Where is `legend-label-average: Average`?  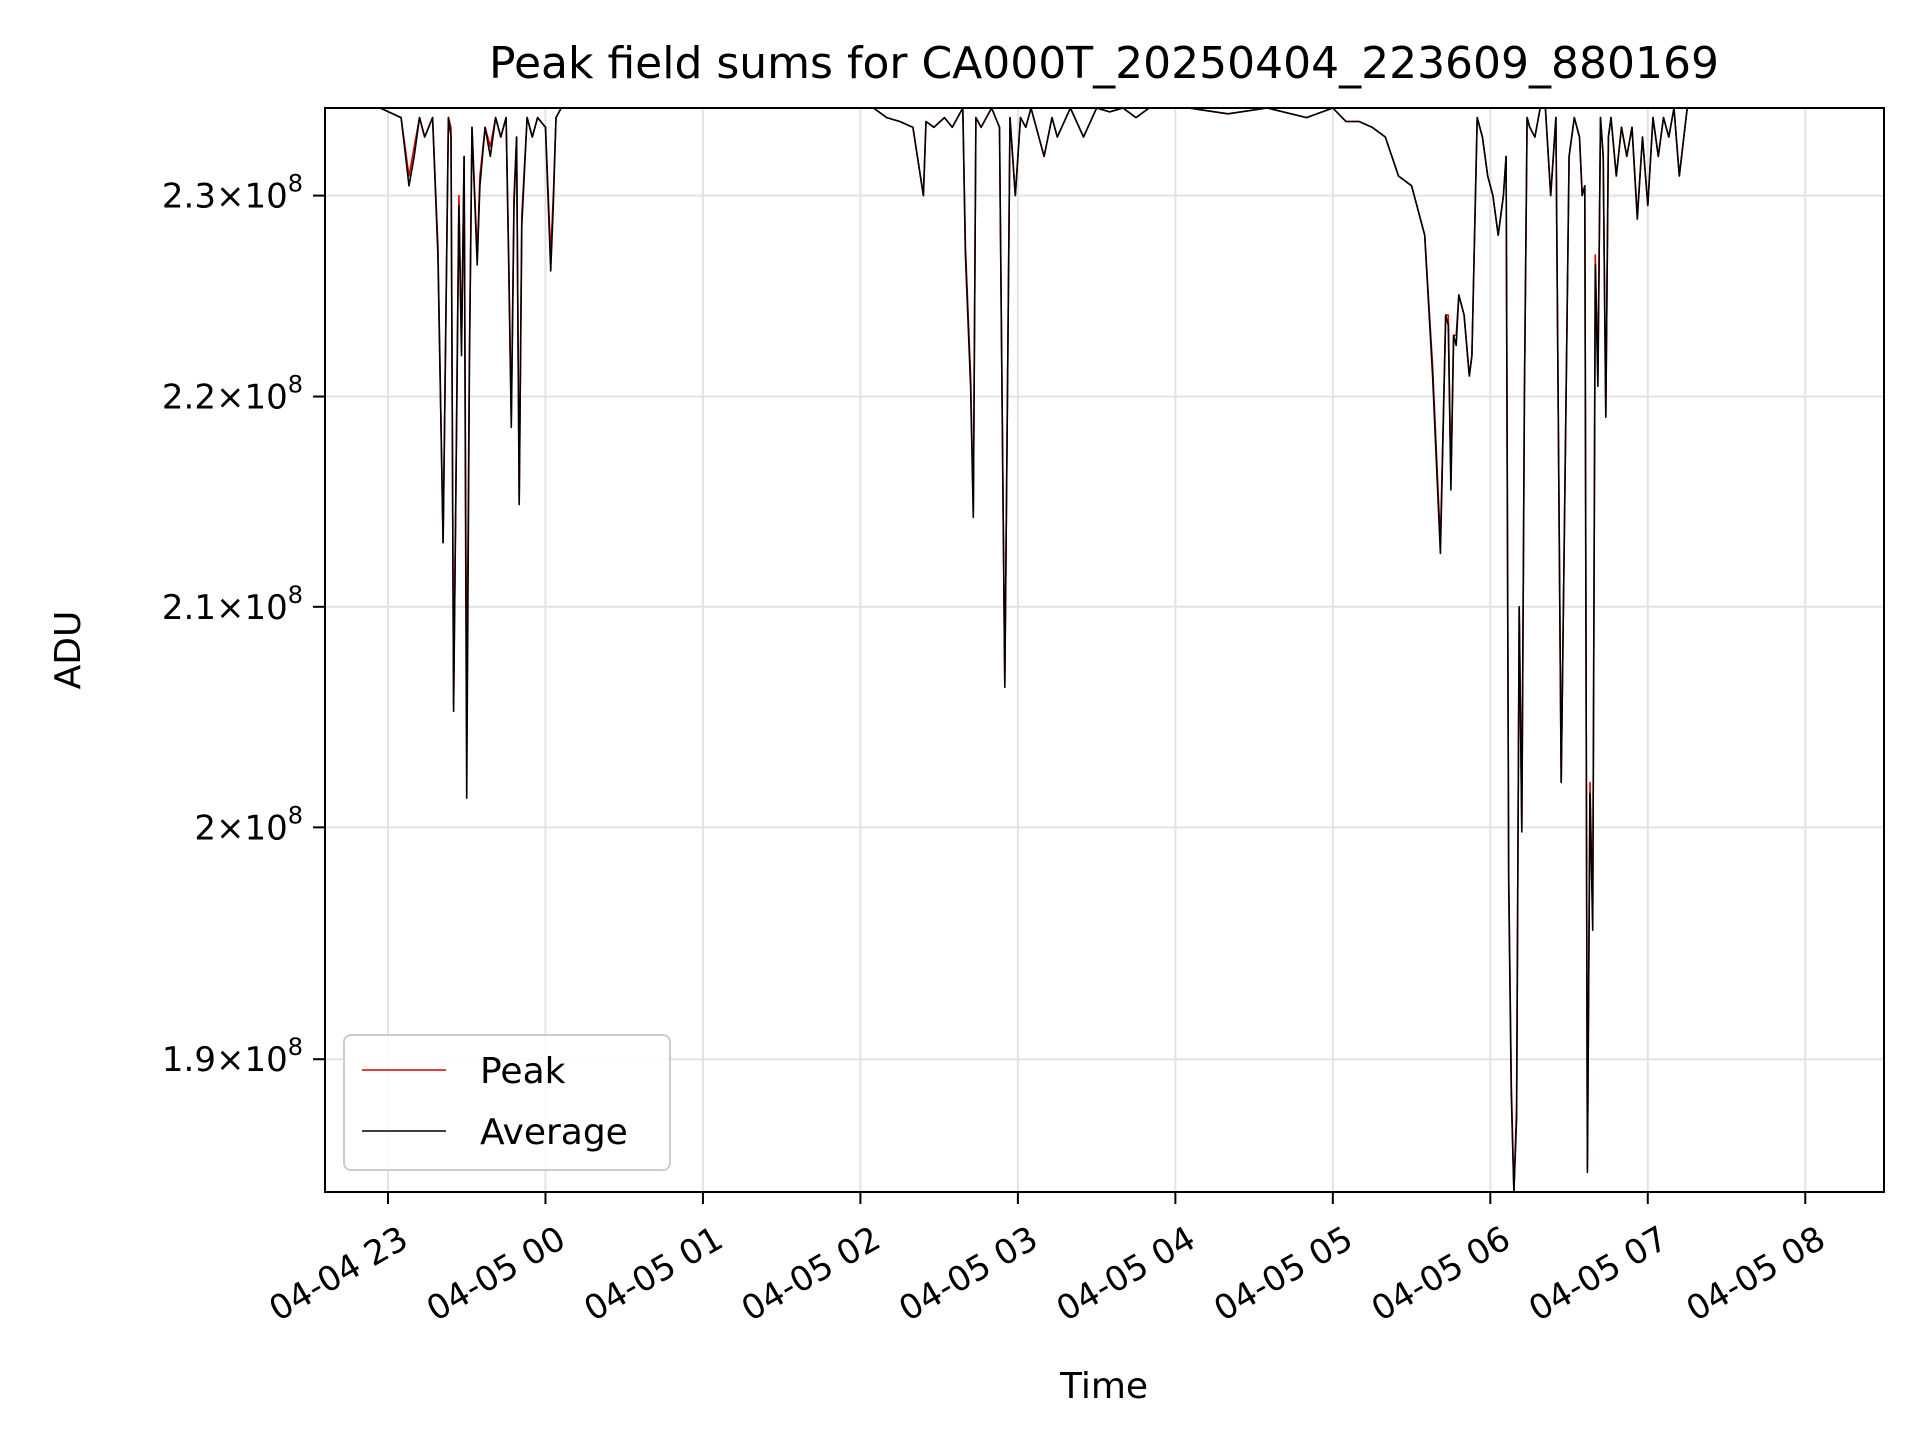 legend-label-average: Average is located at coordinates (554, 1132).